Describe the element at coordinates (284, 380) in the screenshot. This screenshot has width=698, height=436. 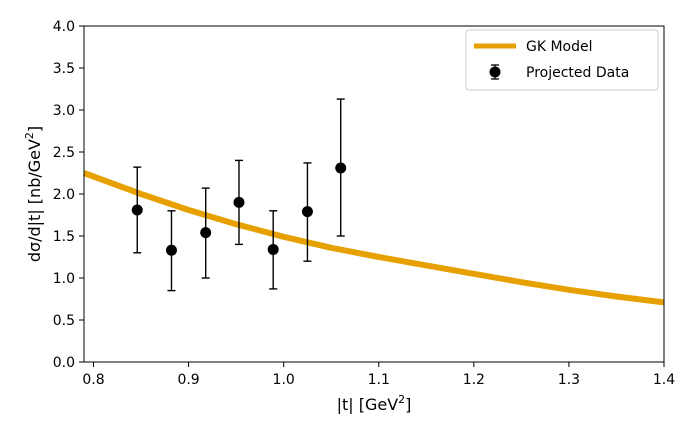
I see `x-tick-label: 1.0` at that location.